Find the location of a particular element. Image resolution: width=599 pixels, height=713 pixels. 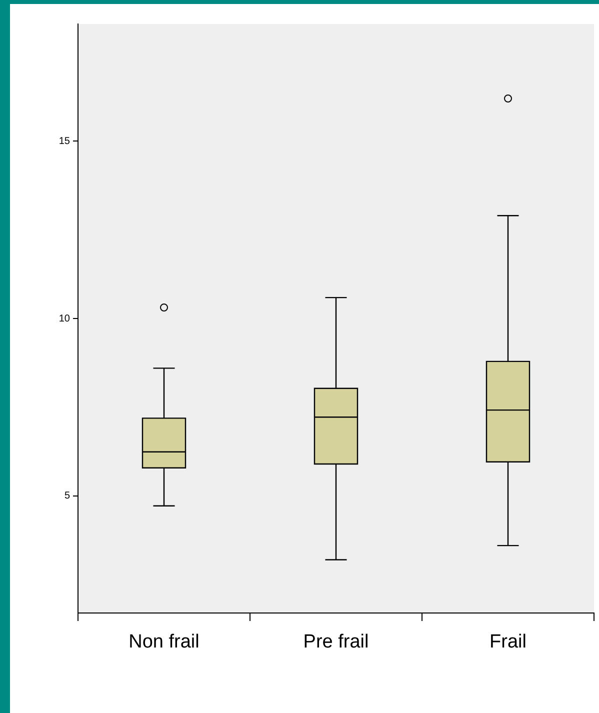

y-tick-label: 15 is located at coordinates (64, 141).